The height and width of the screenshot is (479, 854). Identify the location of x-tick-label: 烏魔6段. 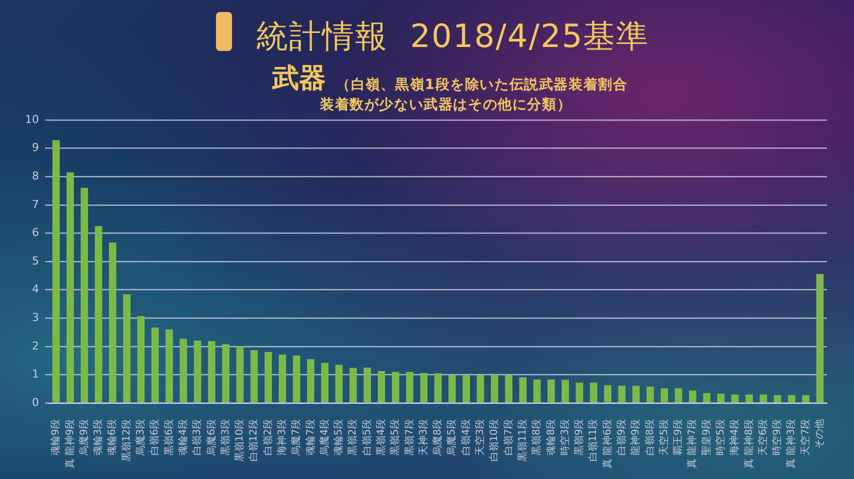
(211, 437).